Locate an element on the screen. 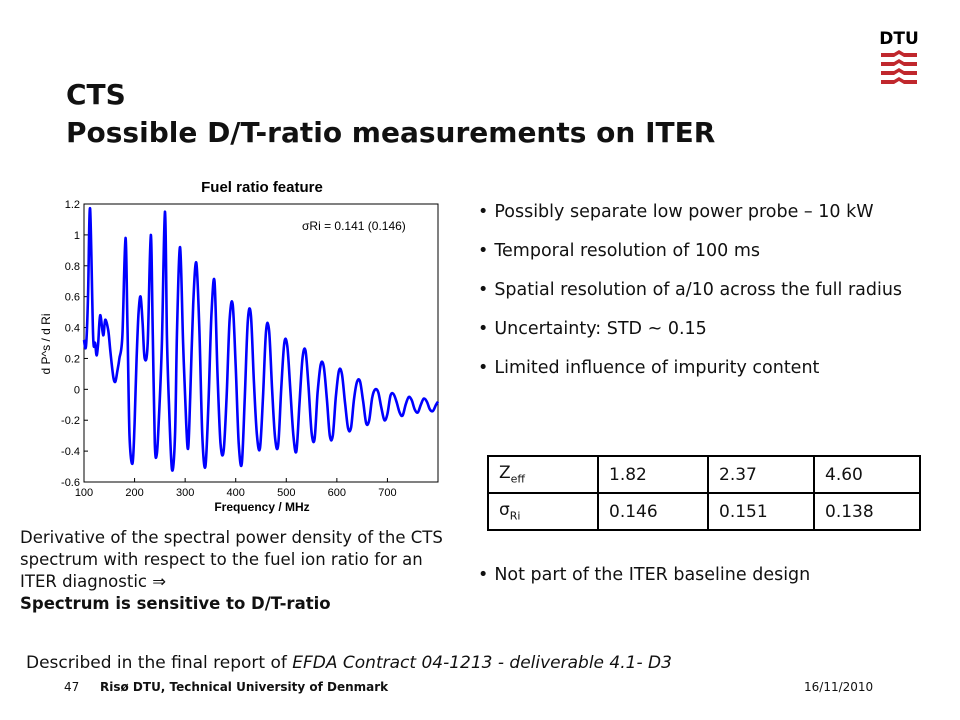  table-cell: 0.146 is located at coordinates (653, 511).